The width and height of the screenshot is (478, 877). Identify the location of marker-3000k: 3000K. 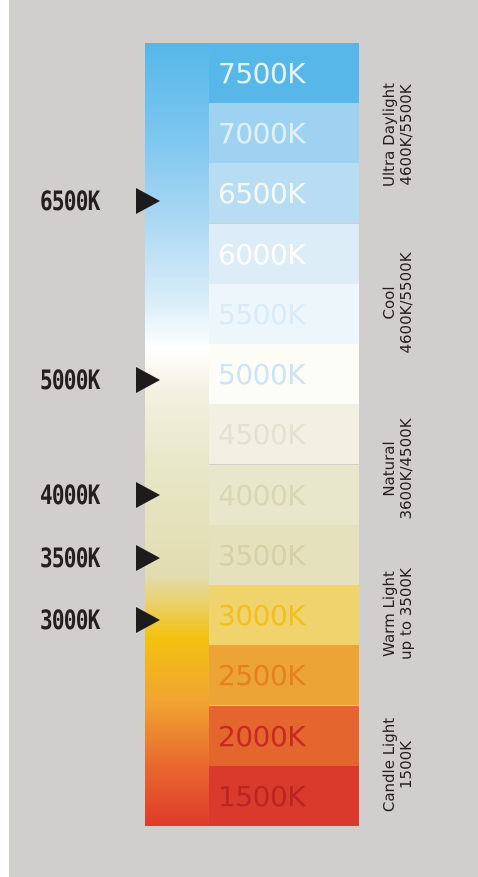
(100, 620).